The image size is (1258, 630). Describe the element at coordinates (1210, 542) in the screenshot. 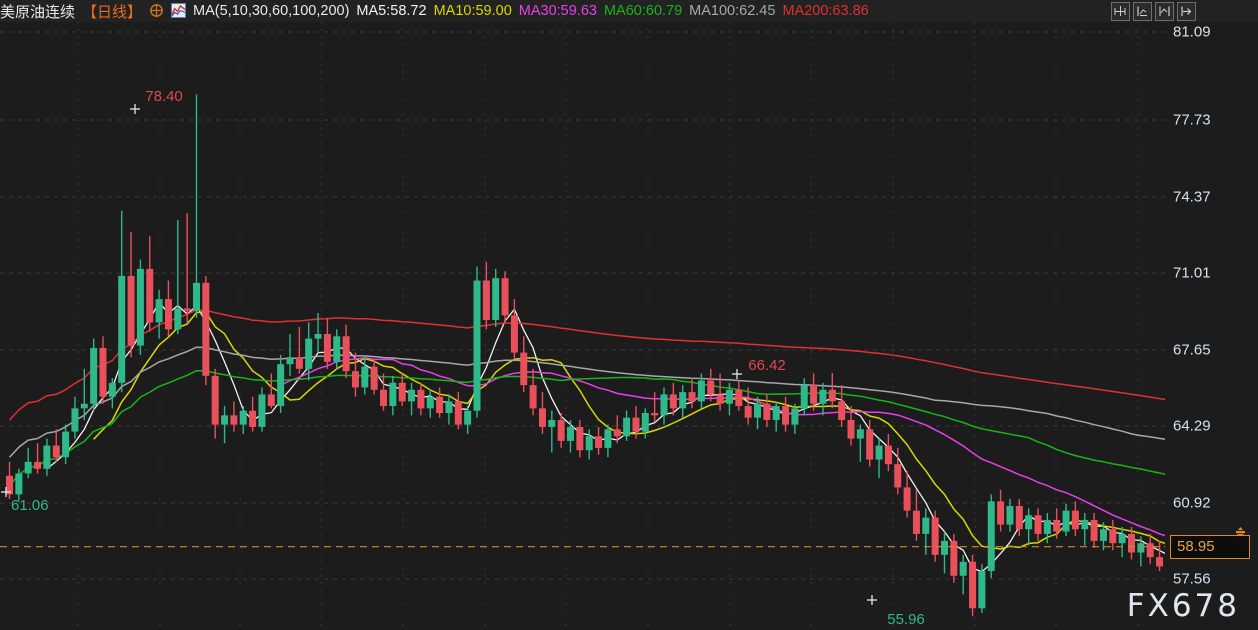

I see `last-price-badge: 58.95` at that location.